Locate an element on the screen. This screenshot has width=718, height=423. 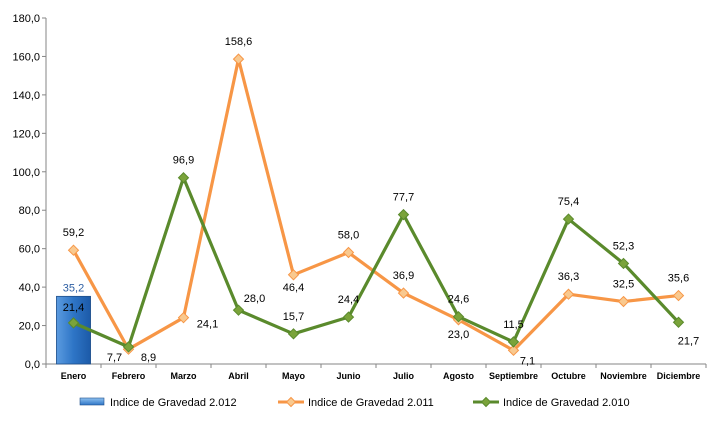
data-label: 21,7 is located at coordinates (688, 341).